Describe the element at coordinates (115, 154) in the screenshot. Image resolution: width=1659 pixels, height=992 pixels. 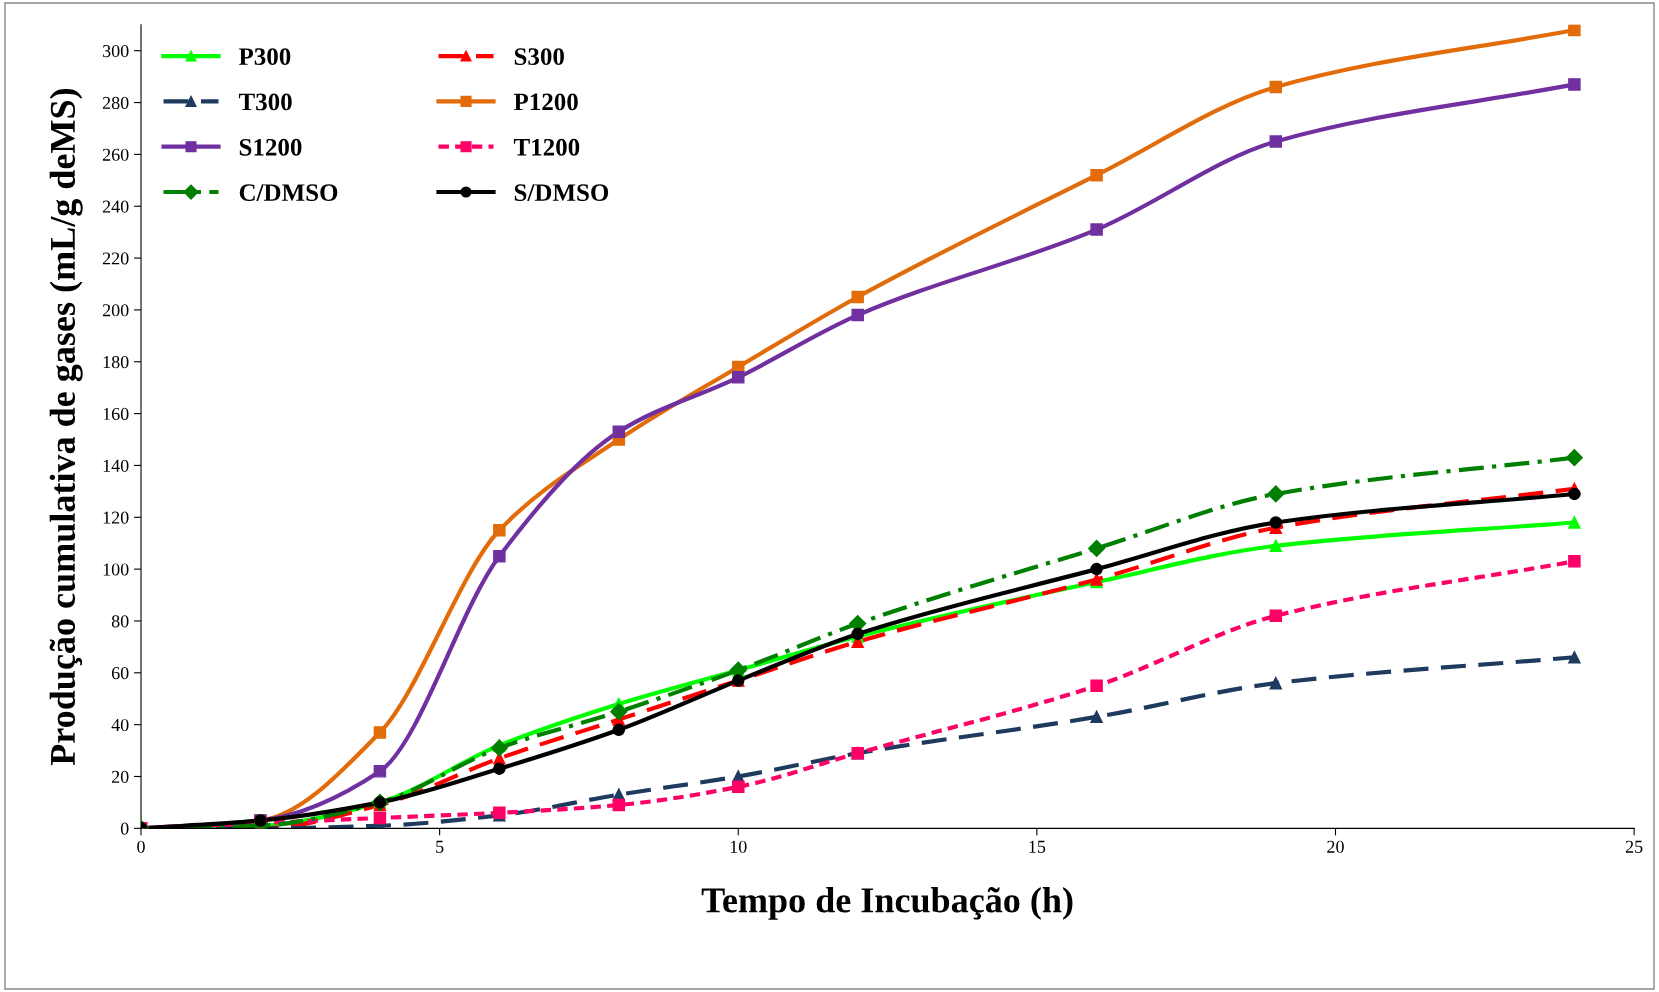
I see `y-tick-label: 260` at that location.